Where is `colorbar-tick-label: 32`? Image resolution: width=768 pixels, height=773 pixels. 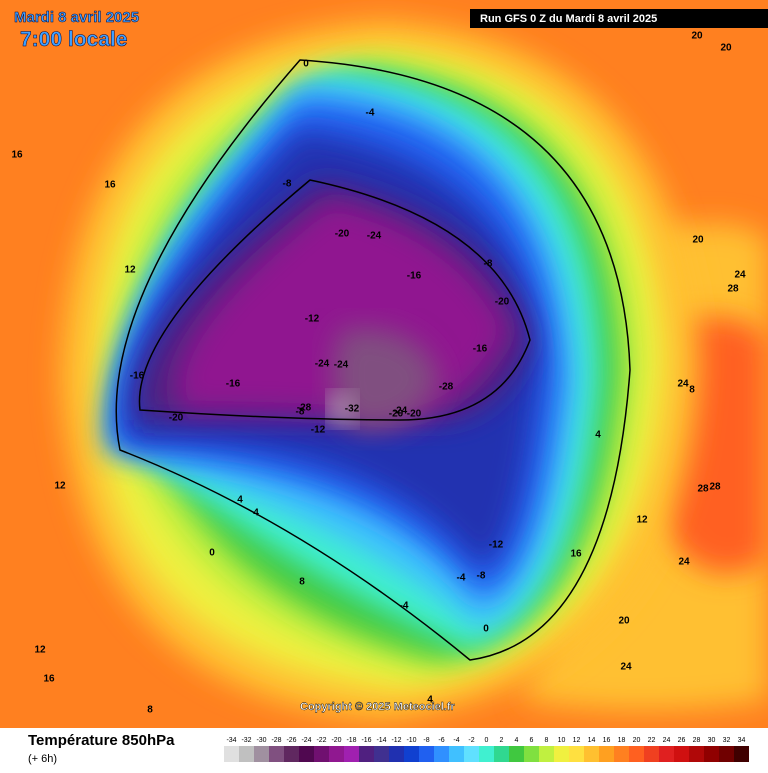 colorbar-tick-label: 32 is located at coordinates (727, 740).